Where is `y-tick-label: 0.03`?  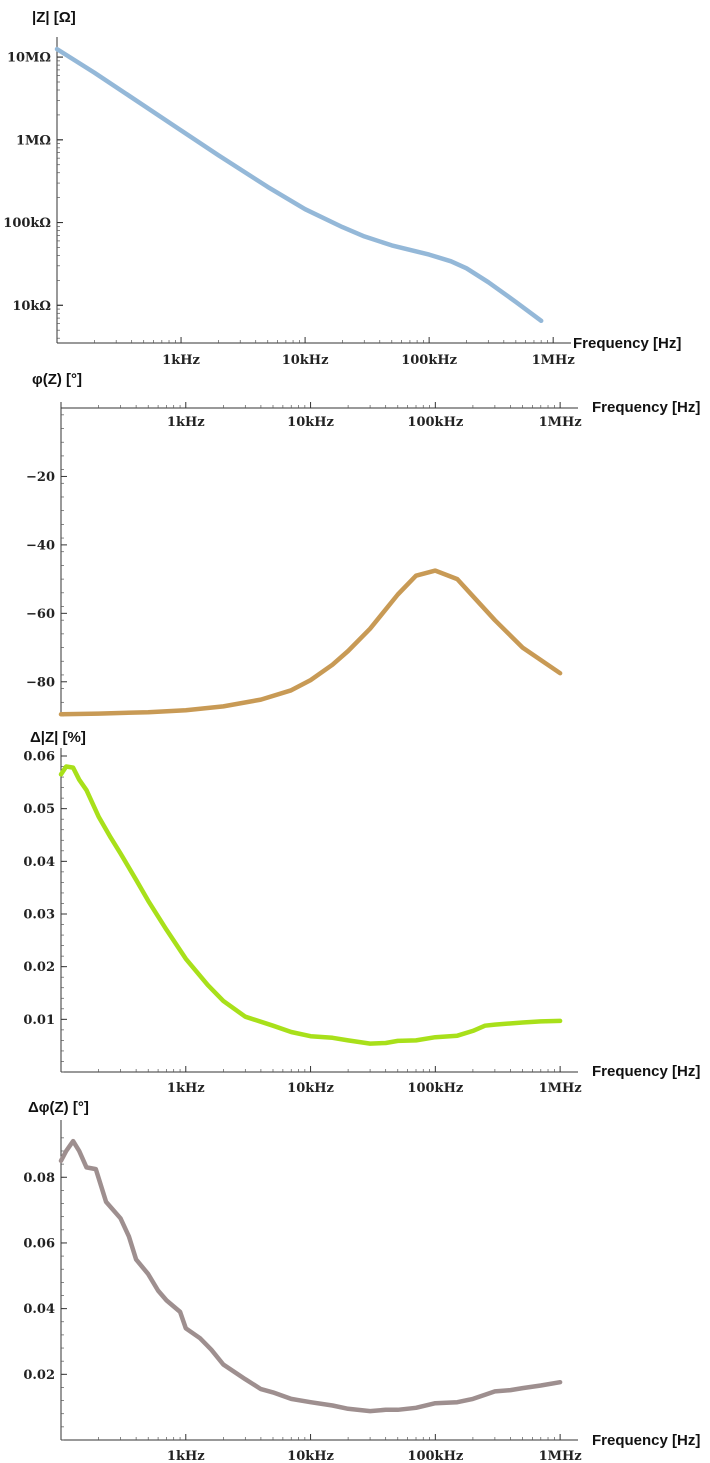 y-tick-label: 0.03 is located at coordinates (39, 915).